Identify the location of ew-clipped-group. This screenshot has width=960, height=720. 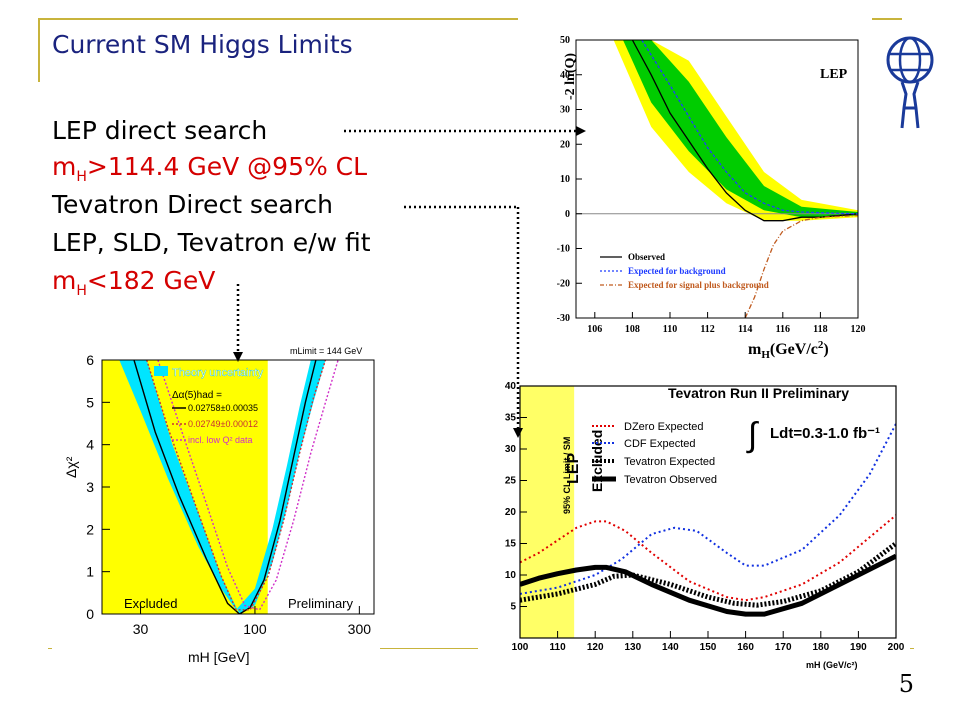
(220, 487).